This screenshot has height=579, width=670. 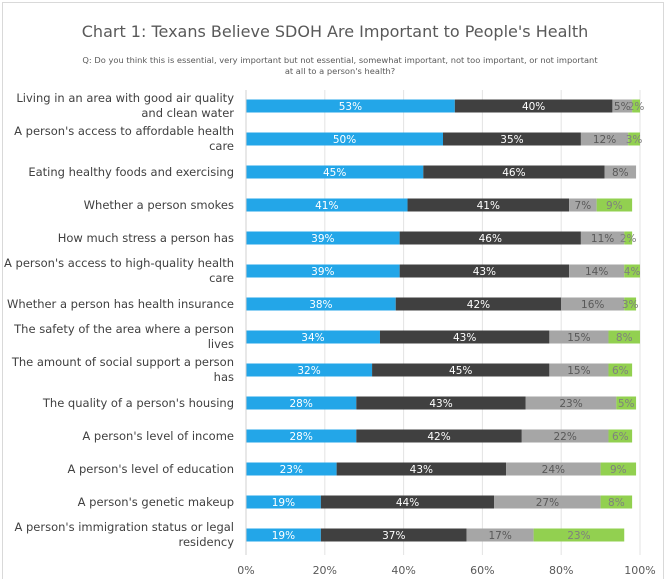 What do you see at coordinates (482, 570) in the screenshot?
I see `x-tick-label: 60%` at bounding box center [482, 570].